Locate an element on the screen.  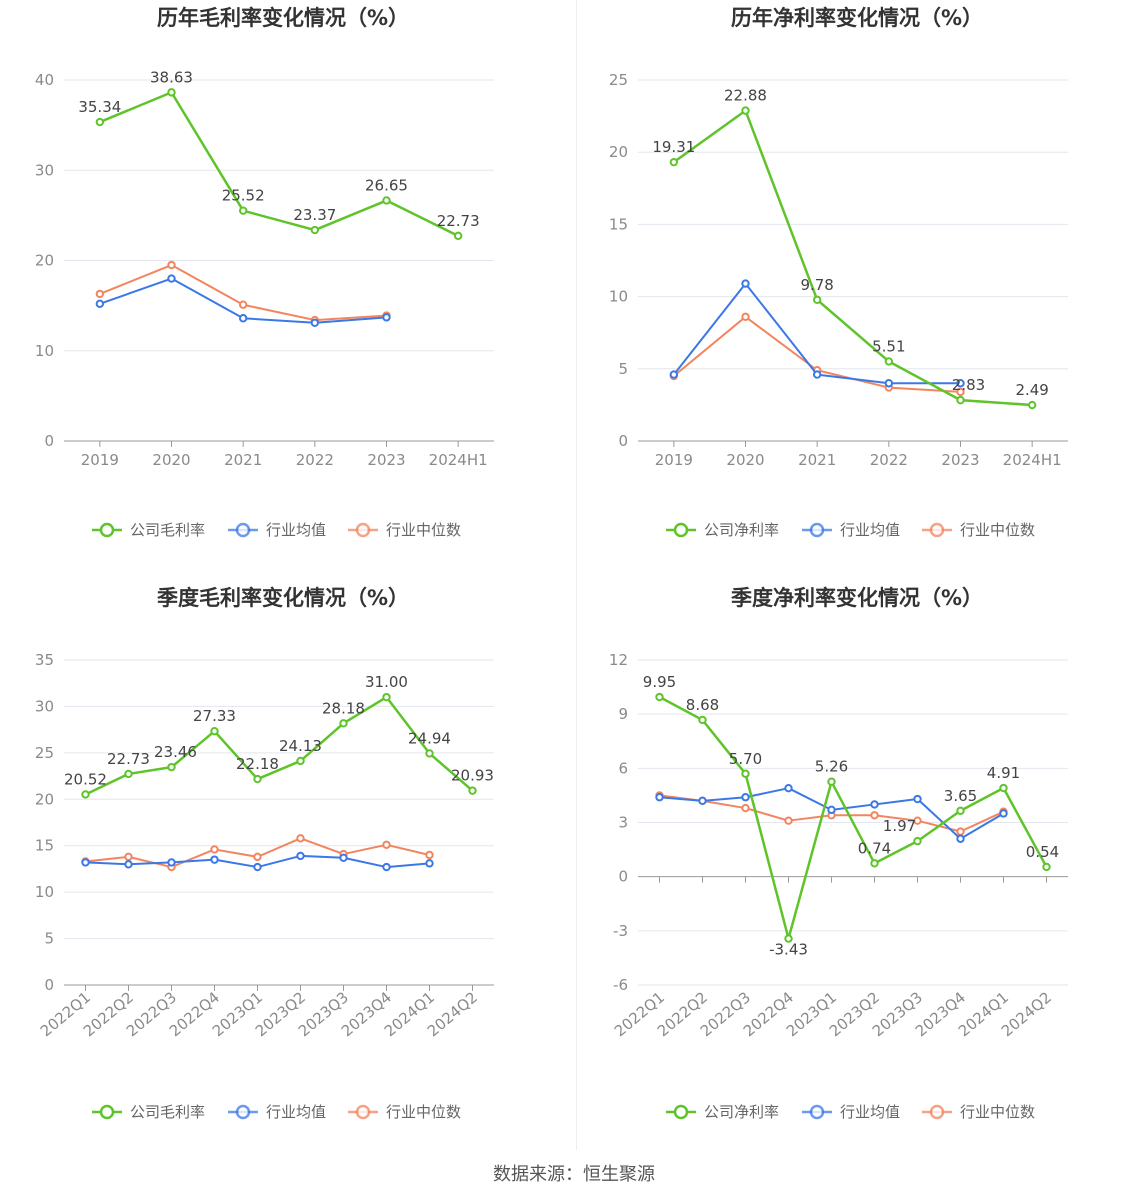
data-label: 19.31 is located at coordinates (673, 147).